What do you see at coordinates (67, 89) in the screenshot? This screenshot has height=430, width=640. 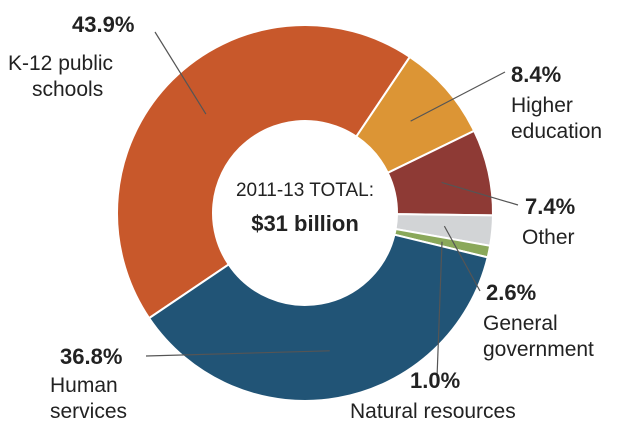 I see `k12-category-label-line2: schools` at bounding box center [67, 89].